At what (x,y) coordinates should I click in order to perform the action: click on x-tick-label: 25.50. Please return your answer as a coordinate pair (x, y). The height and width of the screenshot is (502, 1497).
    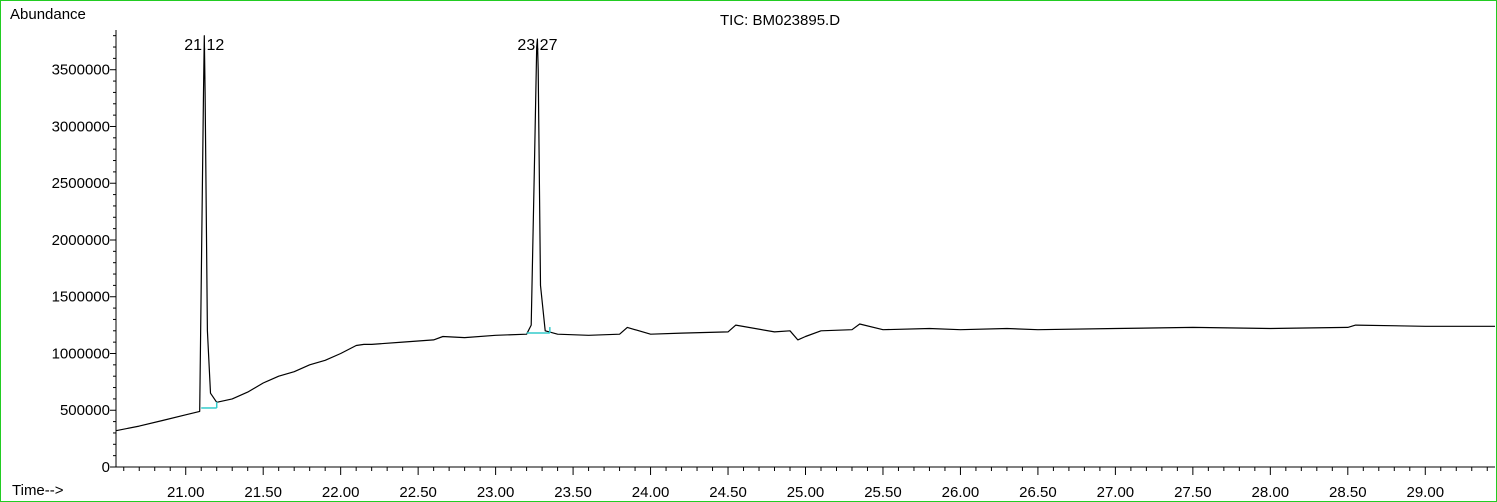
    Looking at the image, I should click on (883, 492).